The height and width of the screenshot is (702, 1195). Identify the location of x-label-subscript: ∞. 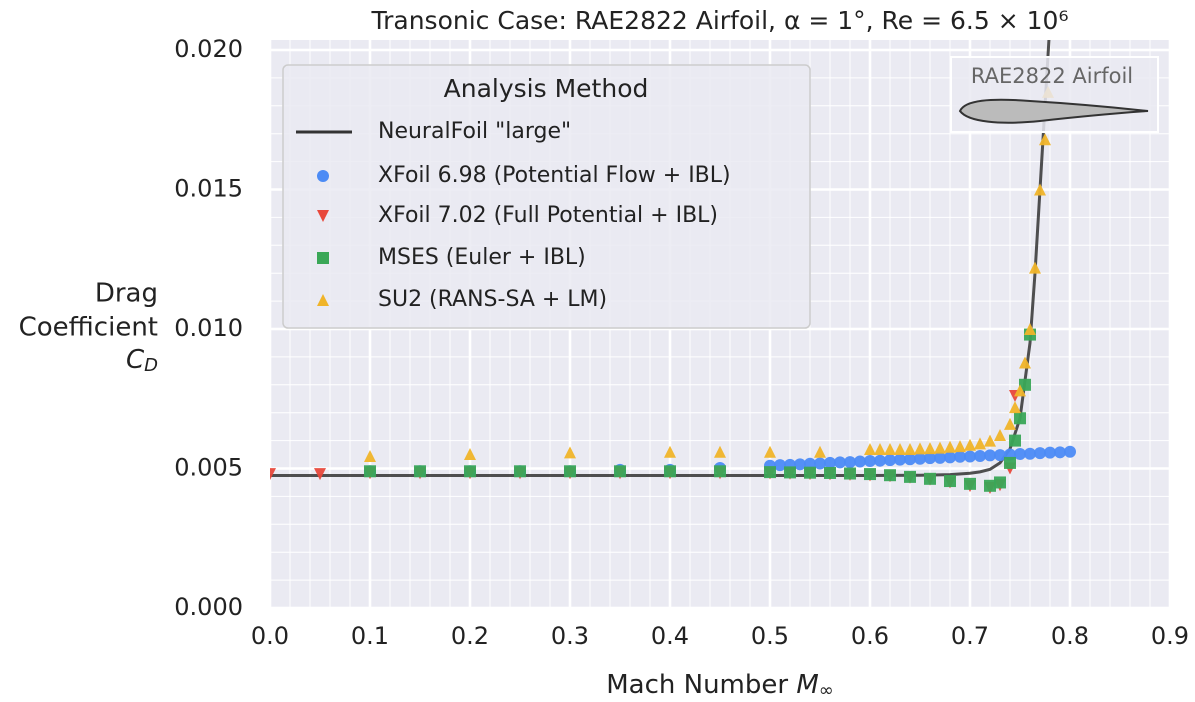
(826, 690).